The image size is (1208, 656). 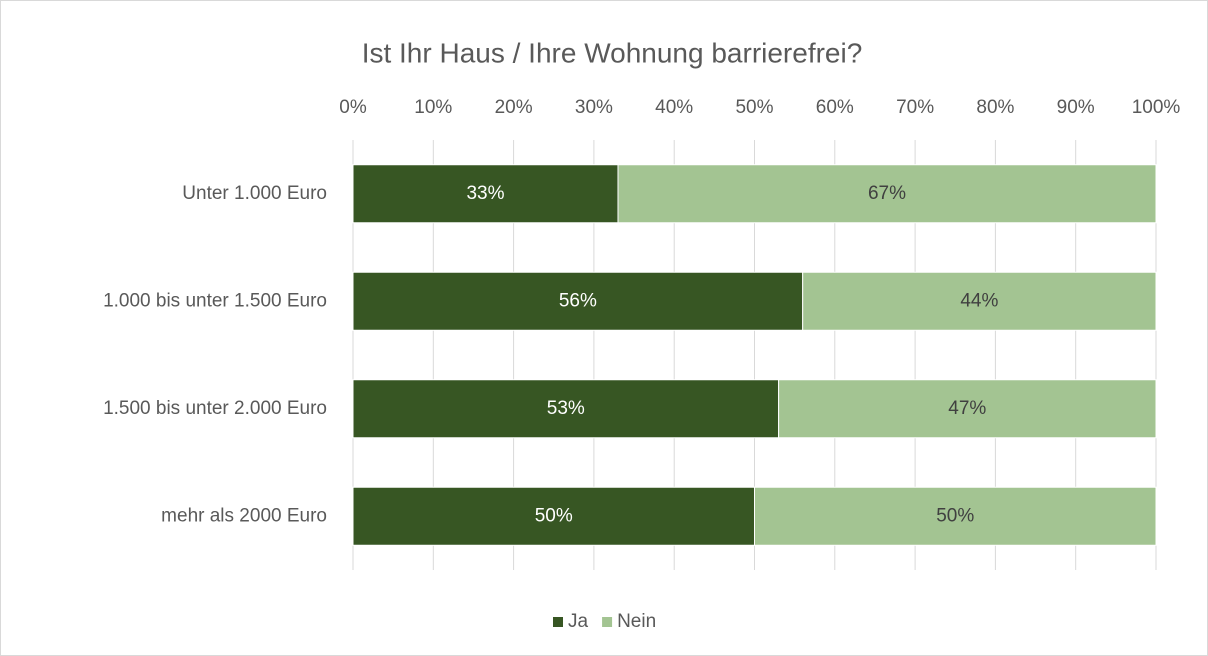 I want to click on data-label: 44%, so click(x=979, y=300).